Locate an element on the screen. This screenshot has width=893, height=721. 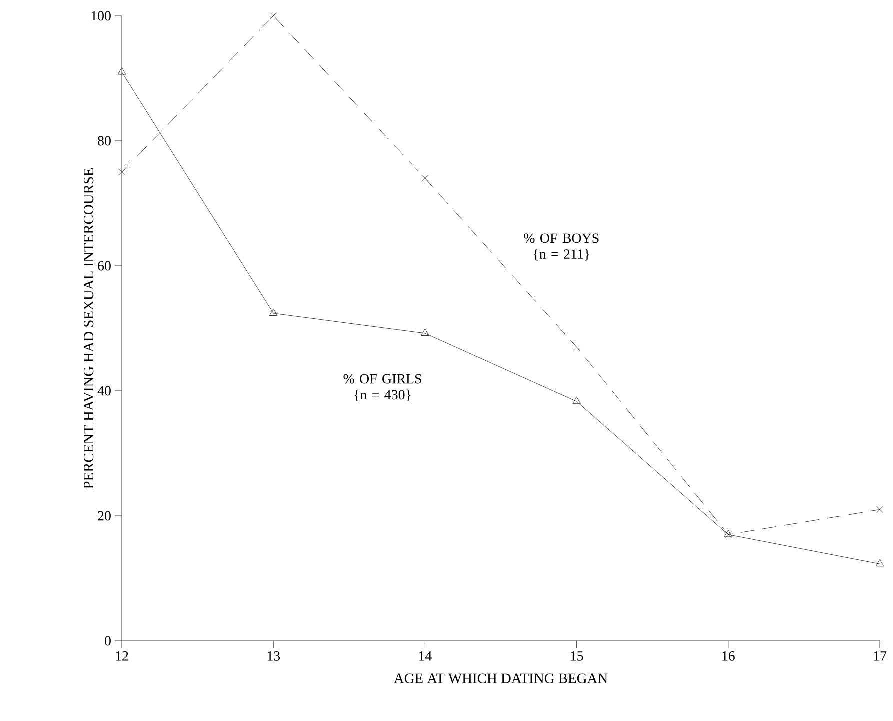
x-tick-label: 17 is located at coordinates (880, 656).